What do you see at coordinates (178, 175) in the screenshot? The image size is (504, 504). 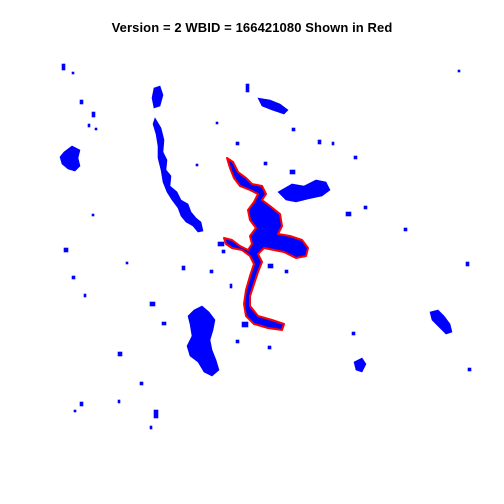 I see `water-body-west-river` at bounding box center [178, 175].